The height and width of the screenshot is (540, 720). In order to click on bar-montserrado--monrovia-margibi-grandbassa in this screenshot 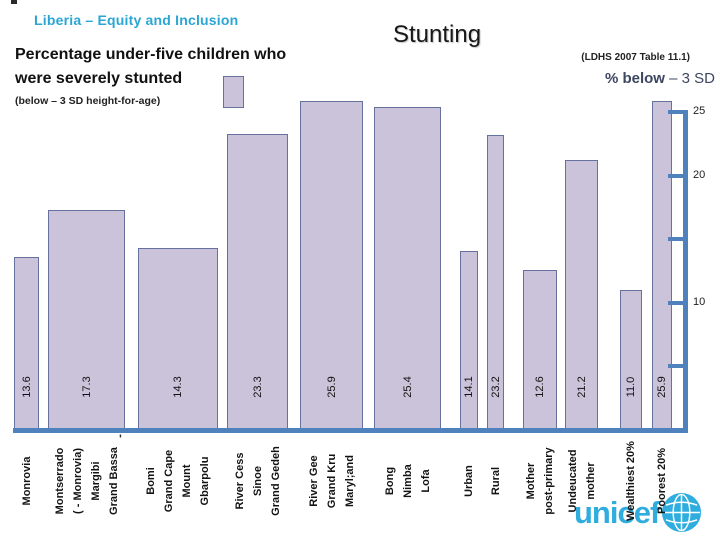, I will do `click(86, 320)`.